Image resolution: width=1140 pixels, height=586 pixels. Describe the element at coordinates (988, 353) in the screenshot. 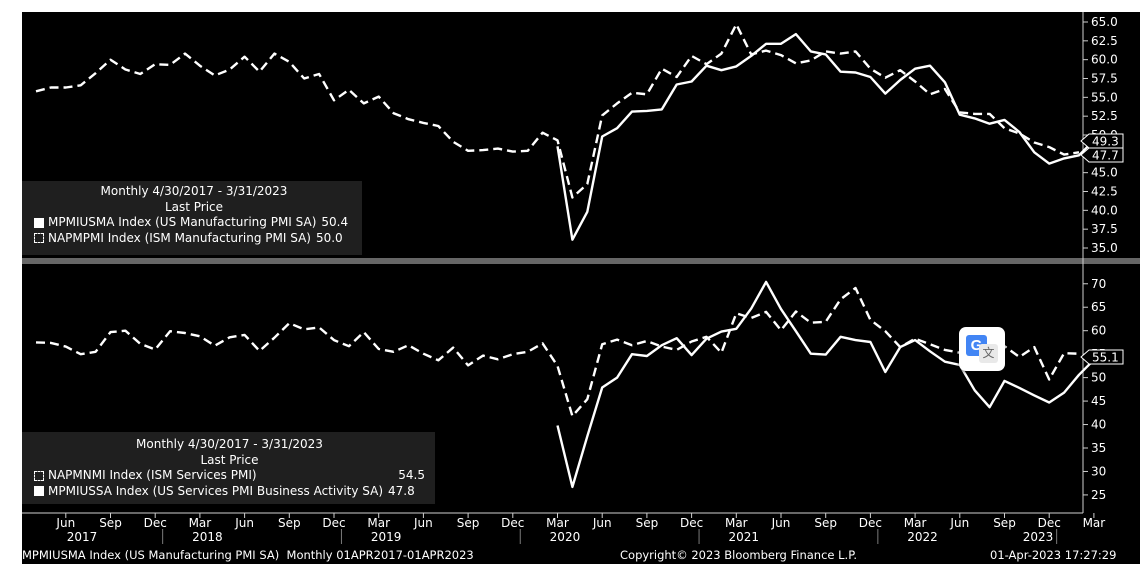

I see `translate-glyph-badge: 文` at that location.